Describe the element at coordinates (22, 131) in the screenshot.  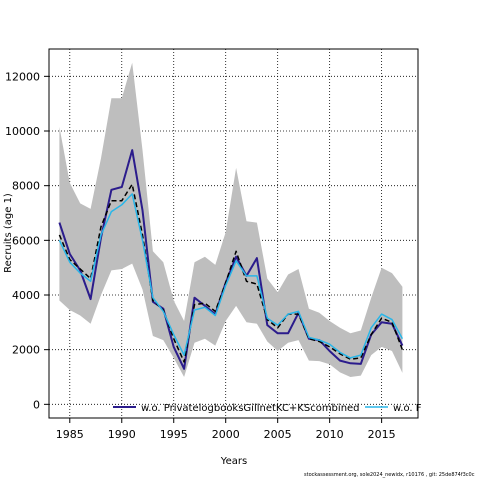
I see `y-tick-label: 10000` at that location.